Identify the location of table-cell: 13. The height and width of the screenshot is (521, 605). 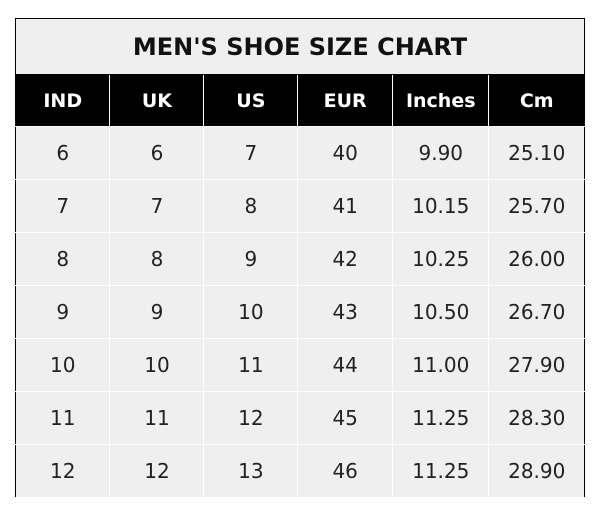
(251, 471).